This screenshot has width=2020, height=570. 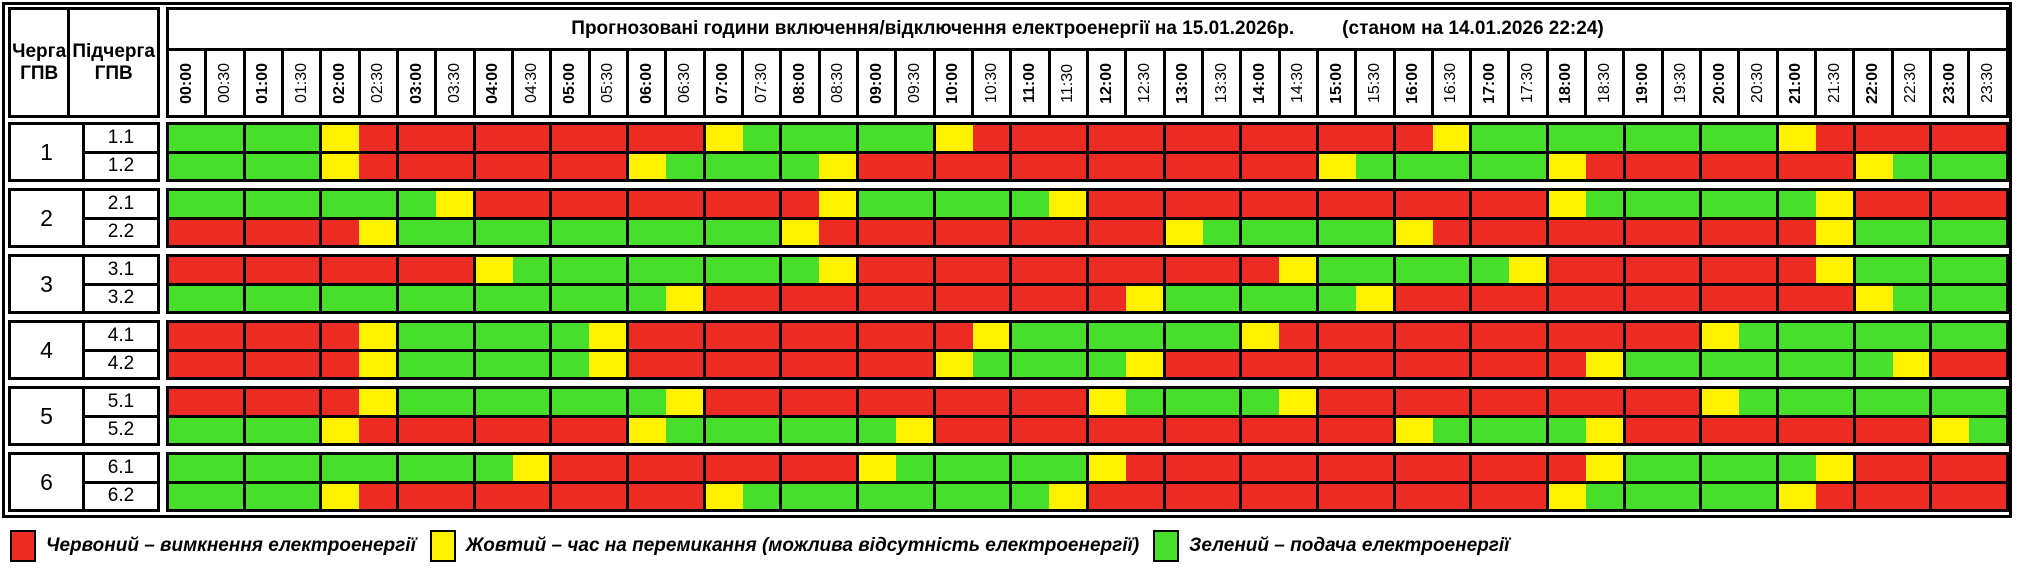 What do you see at coordinates (1166, 546) in the screenshot?
I see `legend-swatch-green` at bounding box center [1166, 546].